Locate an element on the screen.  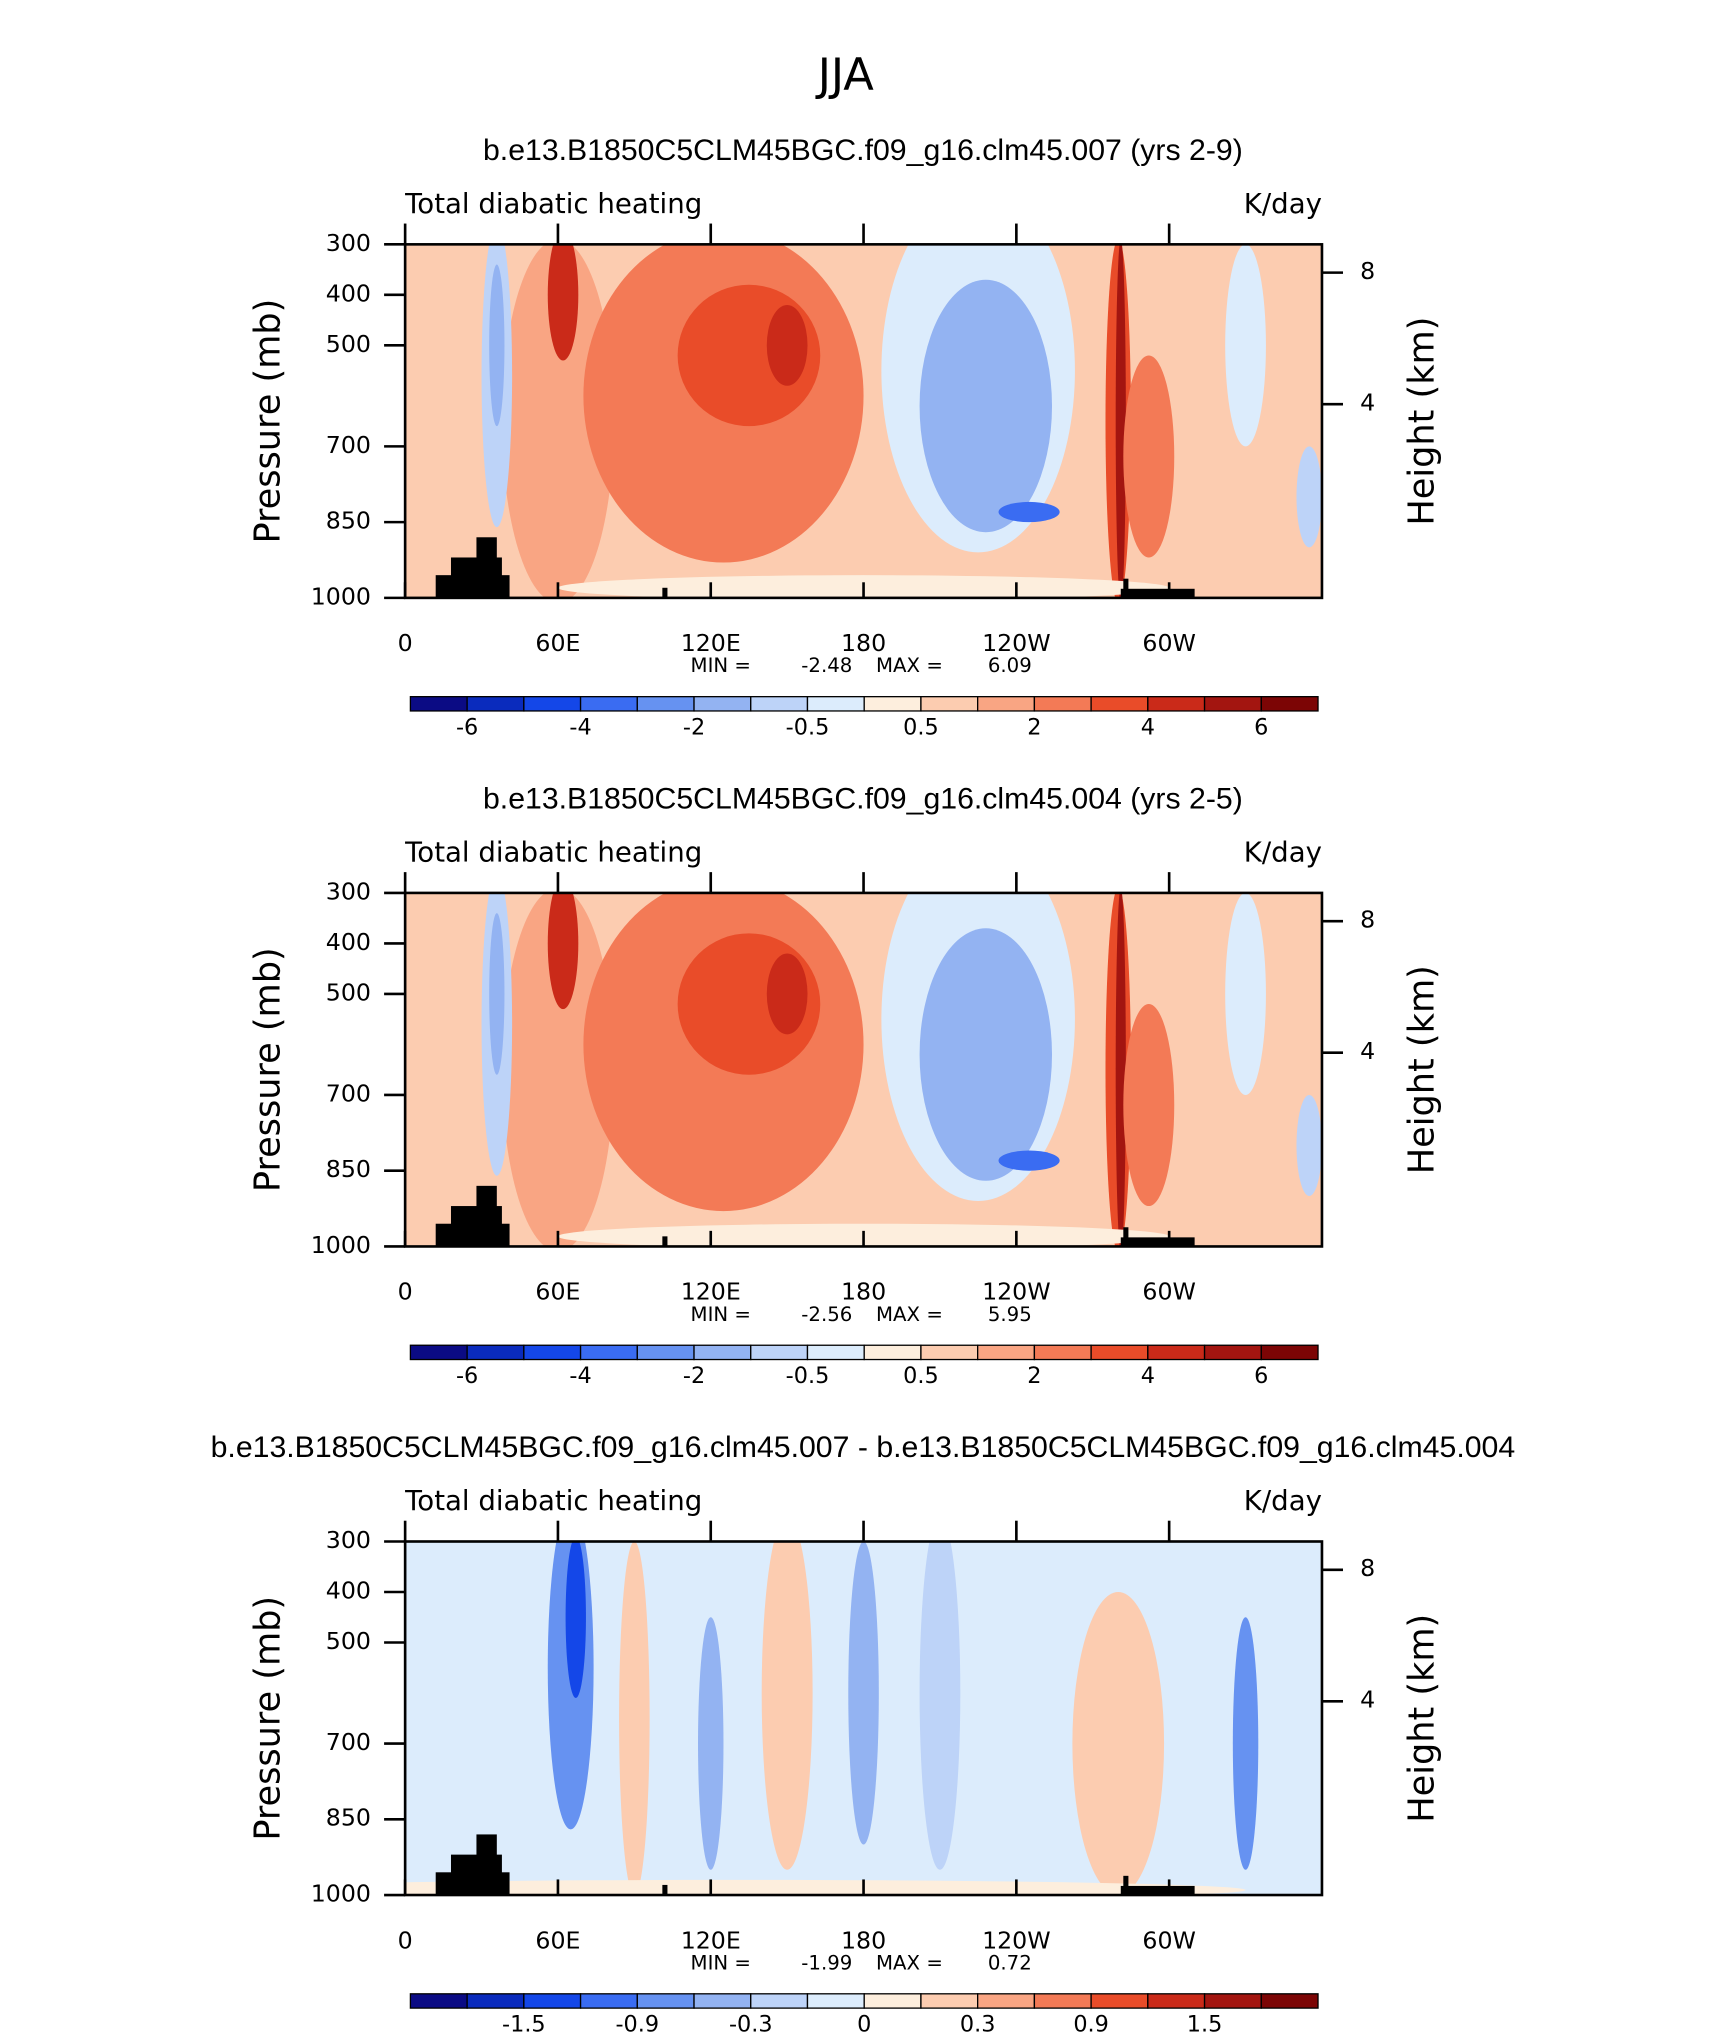
left-label: Total diabatic heating is located at coordinates (553, 853).